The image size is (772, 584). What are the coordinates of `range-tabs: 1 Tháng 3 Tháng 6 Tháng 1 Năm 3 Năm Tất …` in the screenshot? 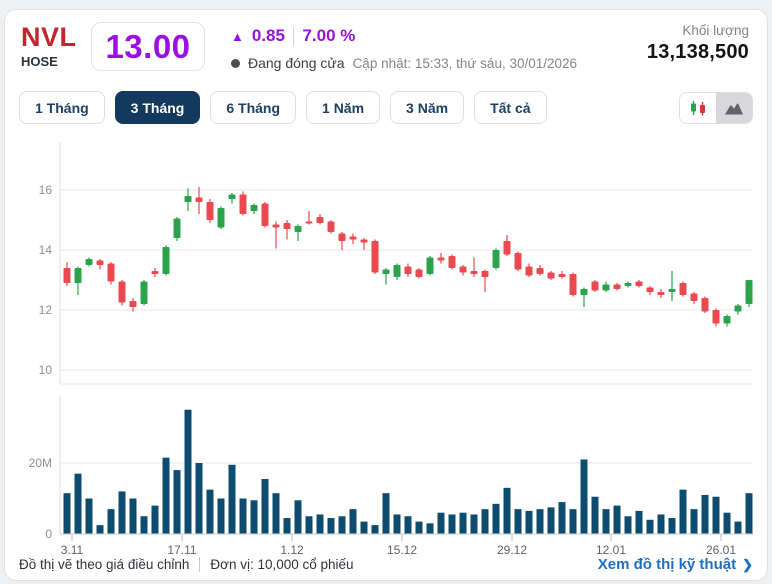 It's located at (283, 107).